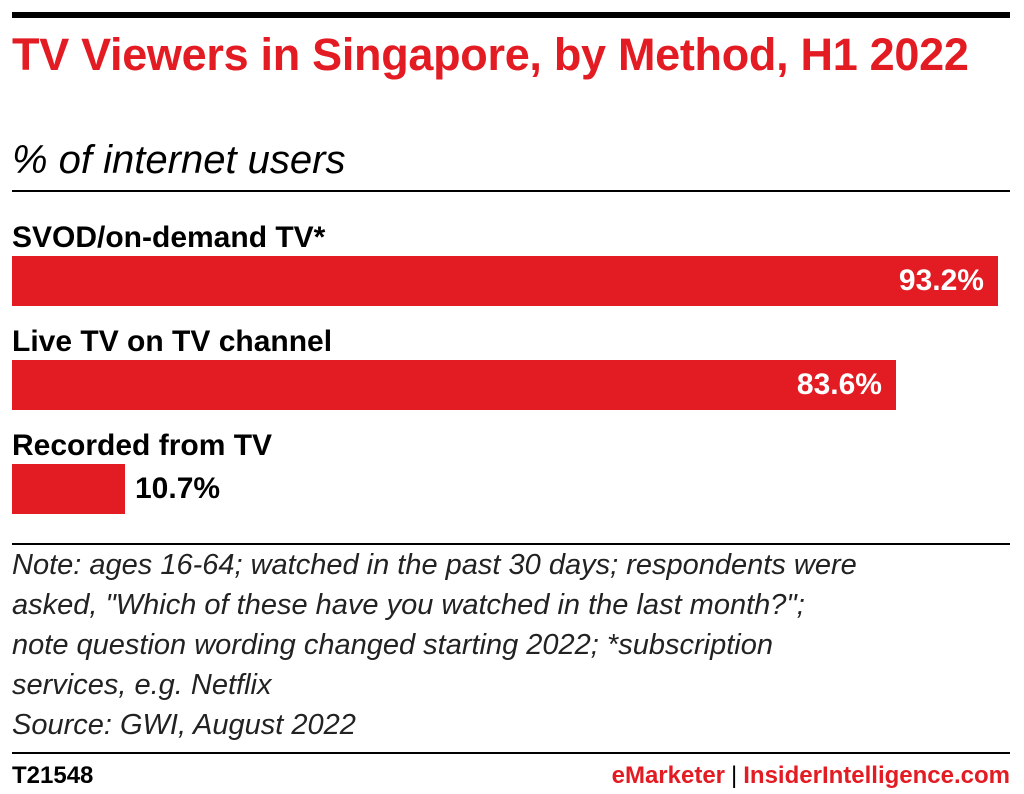 The width and height of the screenshot is (1024, 794). What do you see at coordinates (142, 685) in the screenshot?
I see `note-line: services, e.g. Netflix` at bounding box center [142, 685].